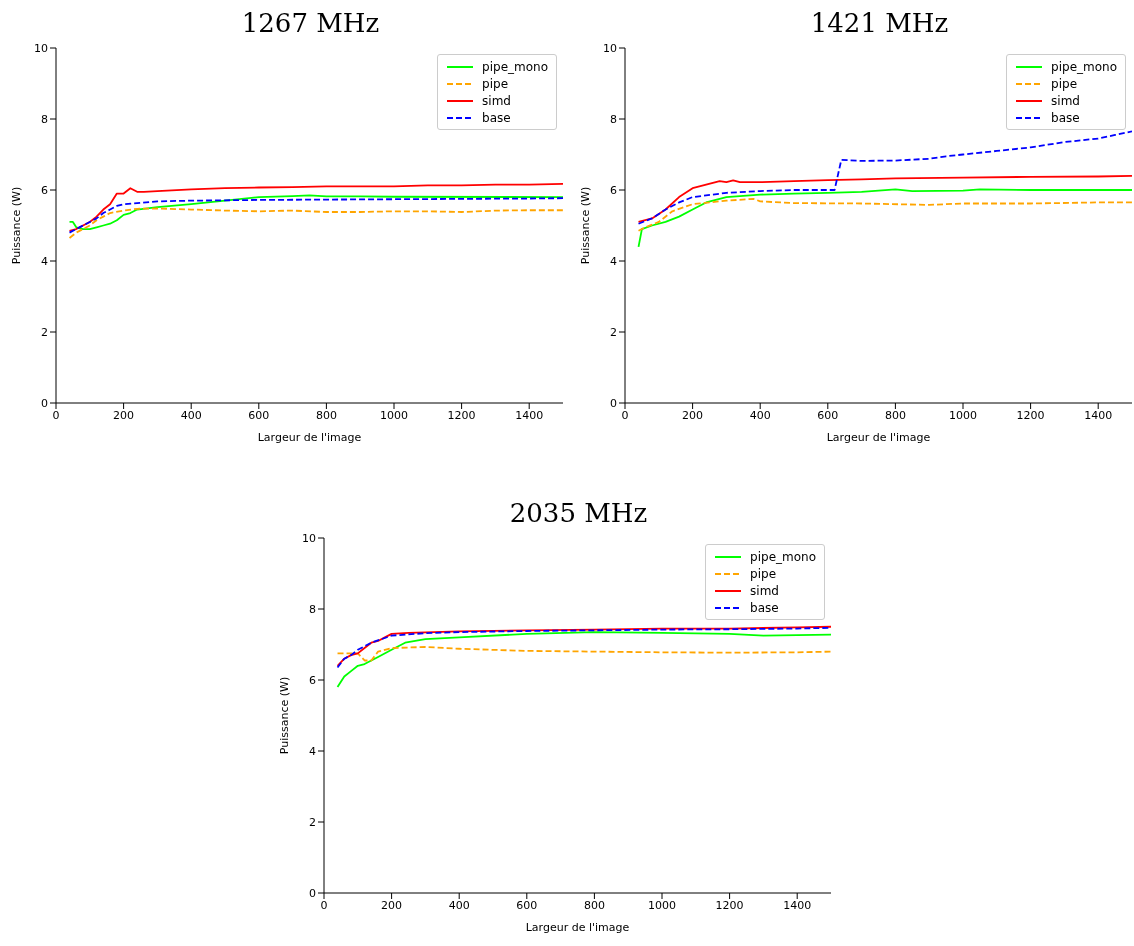 This screenshot has height=946, width=1134. I want to click on chart-title: 1421 MHz, so click(879, 23).